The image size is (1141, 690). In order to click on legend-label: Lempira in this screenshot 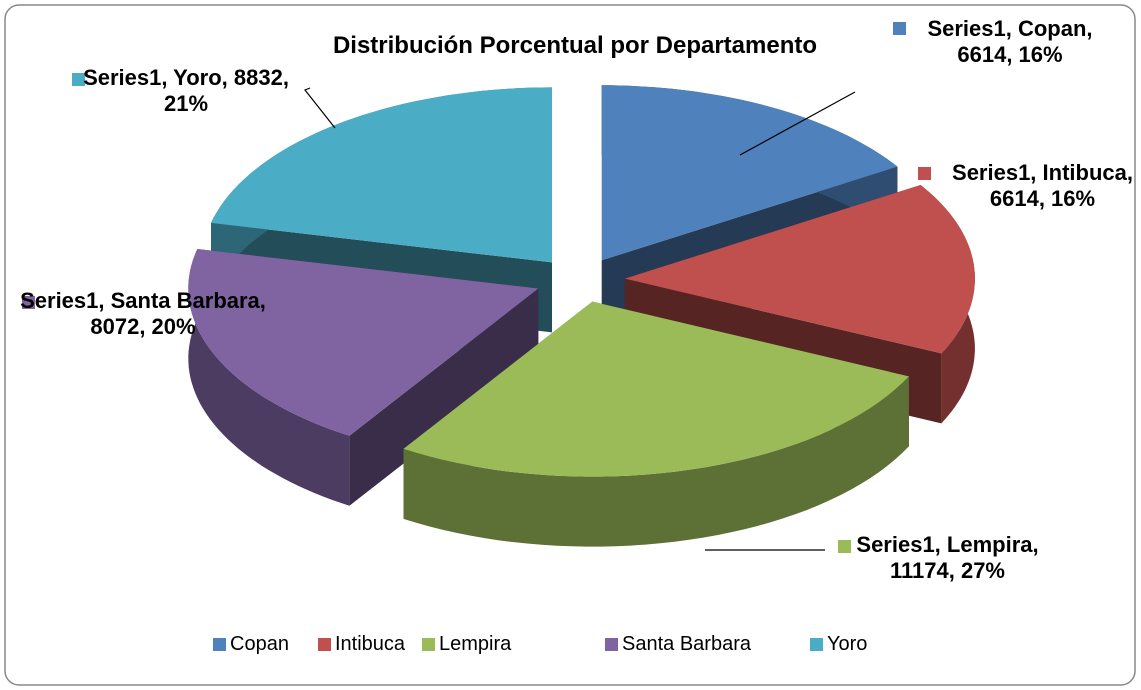, I will do `click(475, 644)`.